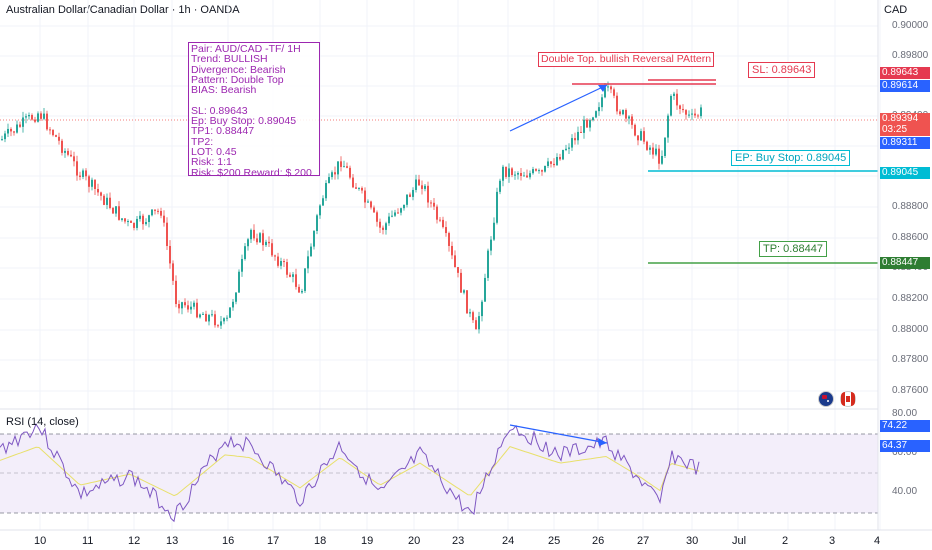 The image size is (932, 550). Describe the element at coordinates (692, 541) in the screenshot. I see `time-tick: 30` at that location.